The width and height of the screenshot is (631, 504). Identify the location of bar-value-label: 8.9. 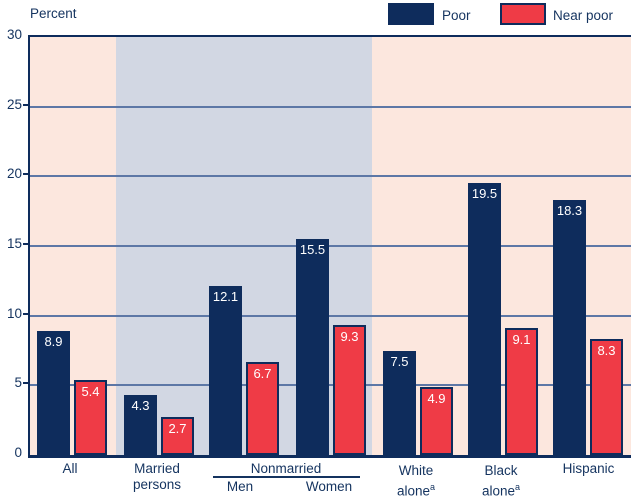
(53, 341).